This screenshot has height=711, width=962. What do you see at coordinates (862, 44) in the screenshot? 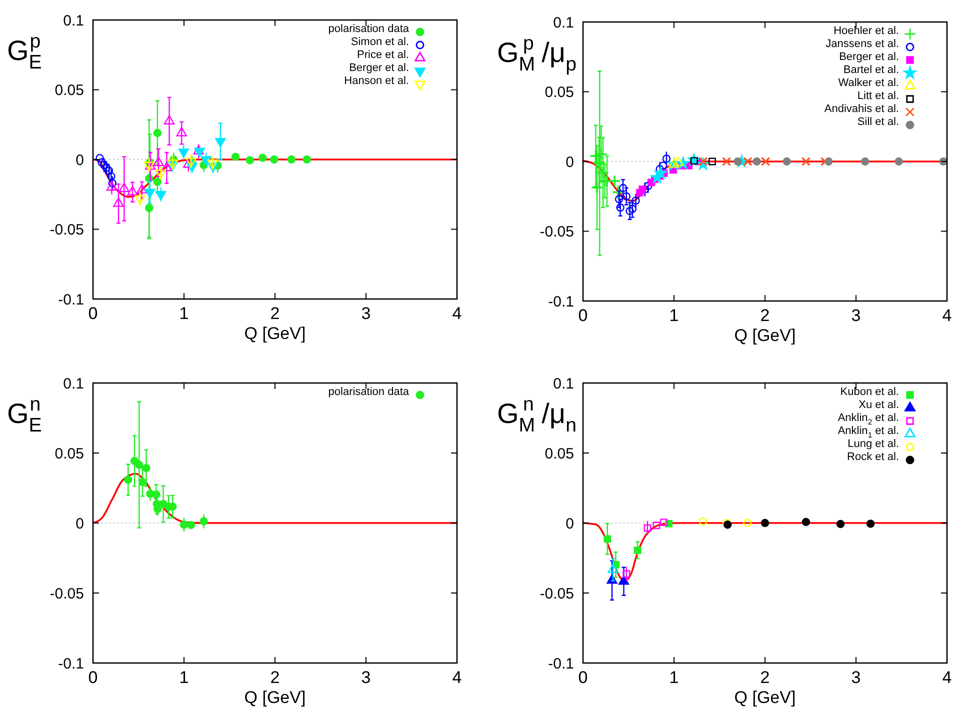
I see `legend-label: Janssens et al.` at bounding box center [862, 44].